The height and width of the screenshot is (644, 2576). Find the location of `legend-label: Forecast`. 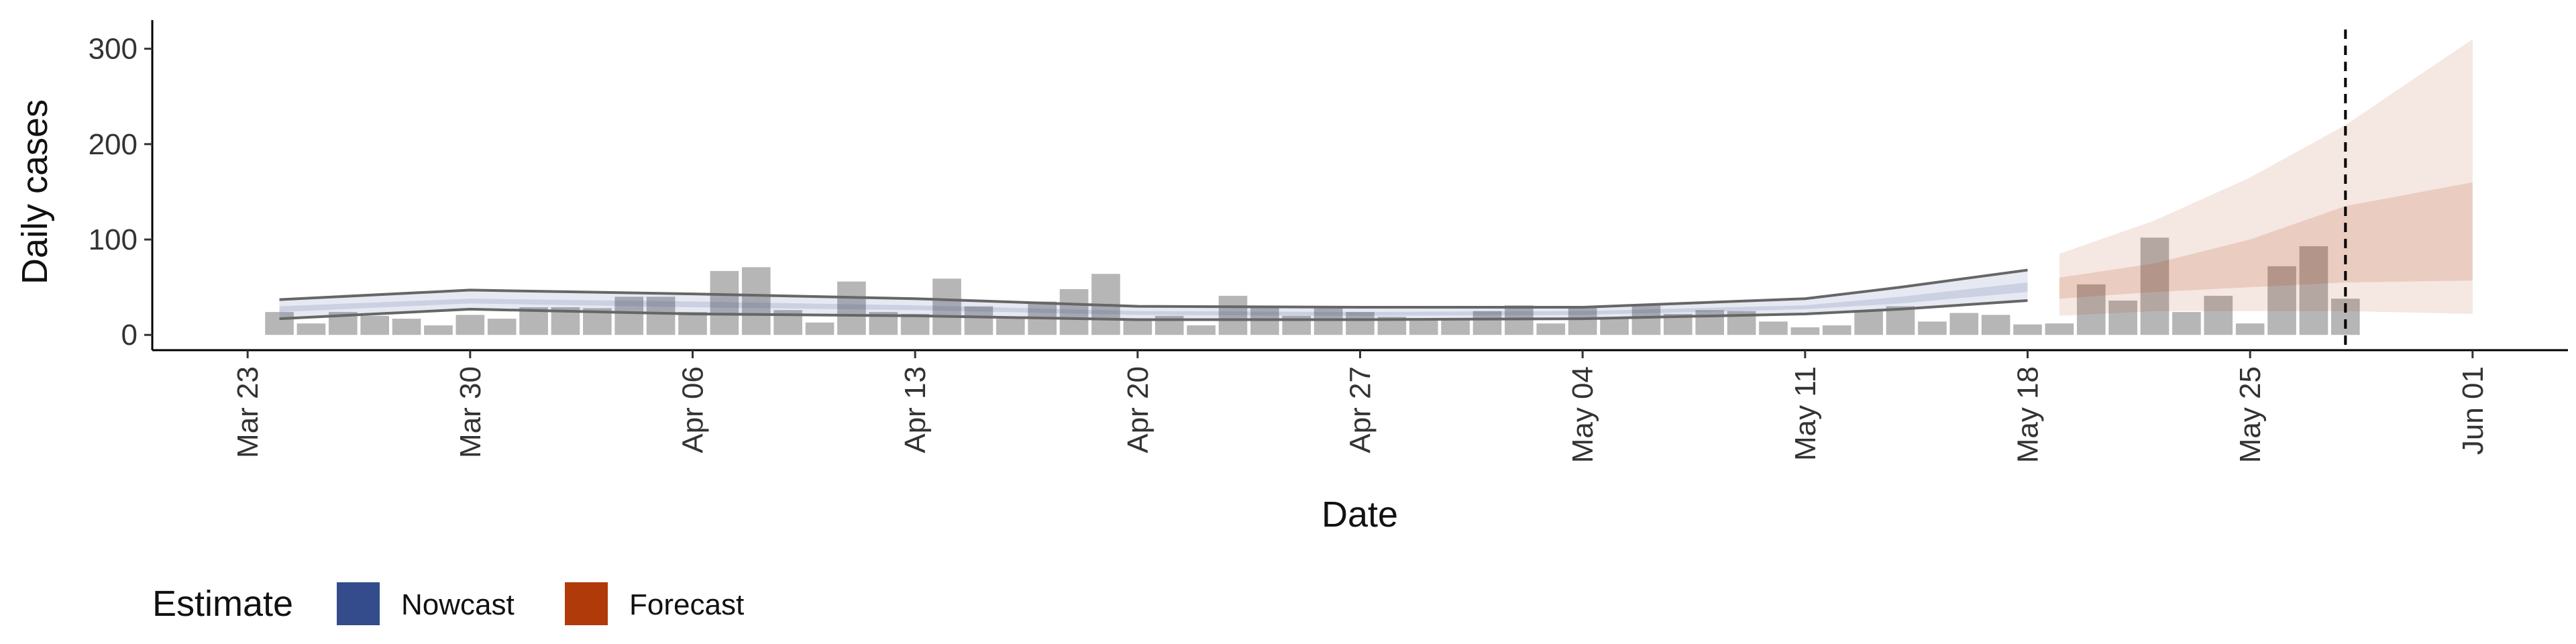

legend-label: Forecast is located at coordinates (686, 604).